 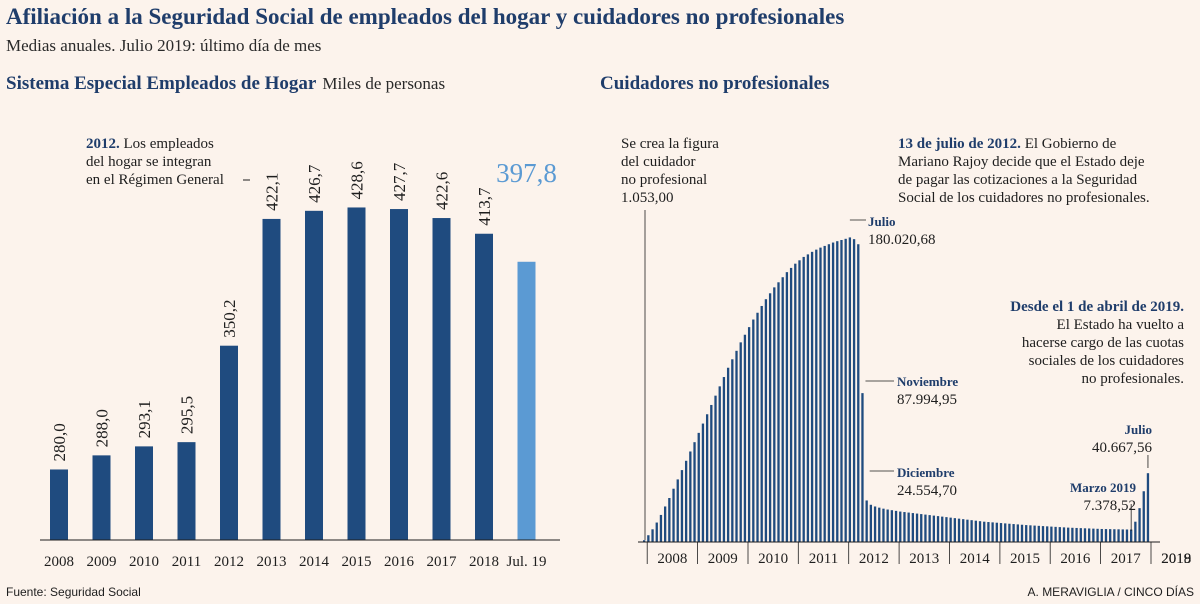 I want to click on label-november: Noviembre 87.994,95, so click(x=927, y=391).